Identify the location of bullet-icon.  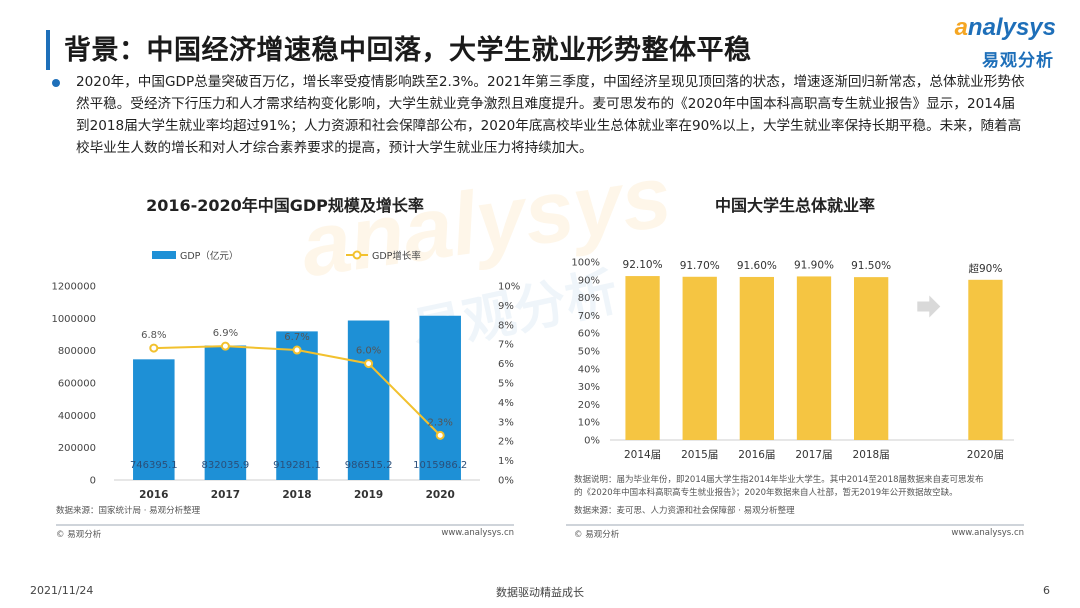
(56, 83).